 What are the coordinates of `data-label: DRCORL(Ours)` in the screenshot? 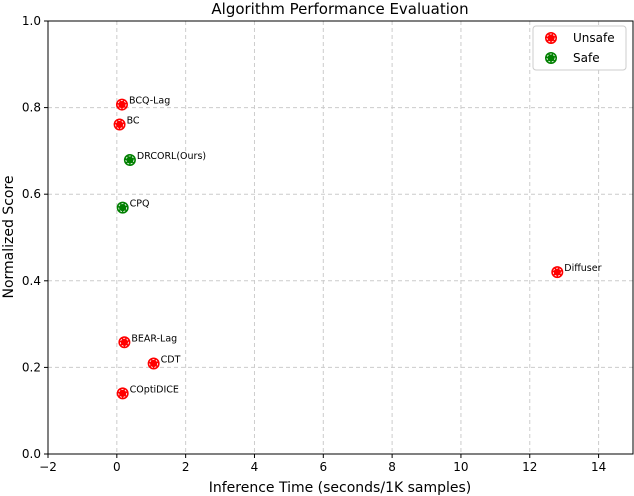 It's located at (171, 156).